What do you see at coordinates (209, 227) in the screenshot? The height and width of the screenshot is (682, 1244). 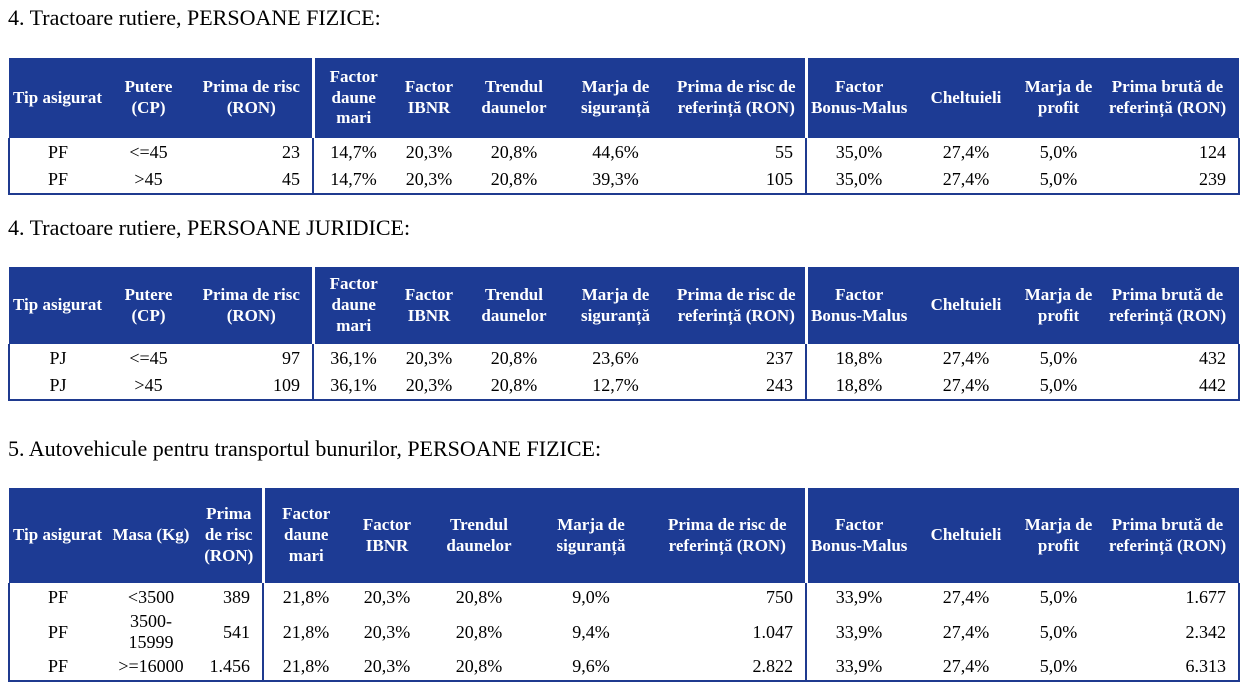 I see `section-title-tractoare-pj: 4. Tractoare rutiere, PERSOANE JURIDICE:` at bounding box center [209, 227].